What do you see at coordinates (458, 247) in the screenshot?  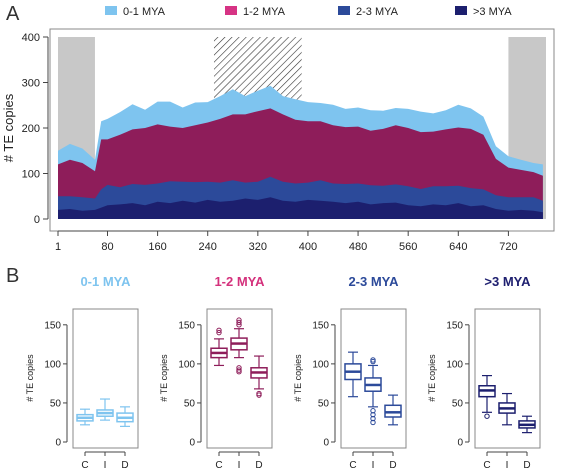 I see `x-tick-label: 640` at bounding box center [458, 247].